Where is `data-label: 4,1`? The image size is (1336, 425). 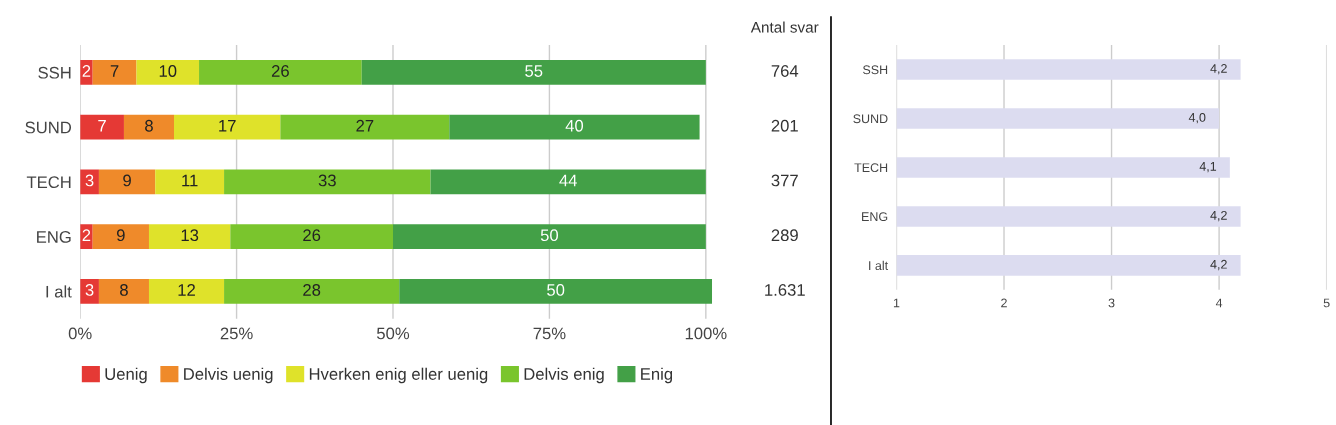 data-label: 4,1 is located at coordinates (1208, 167).